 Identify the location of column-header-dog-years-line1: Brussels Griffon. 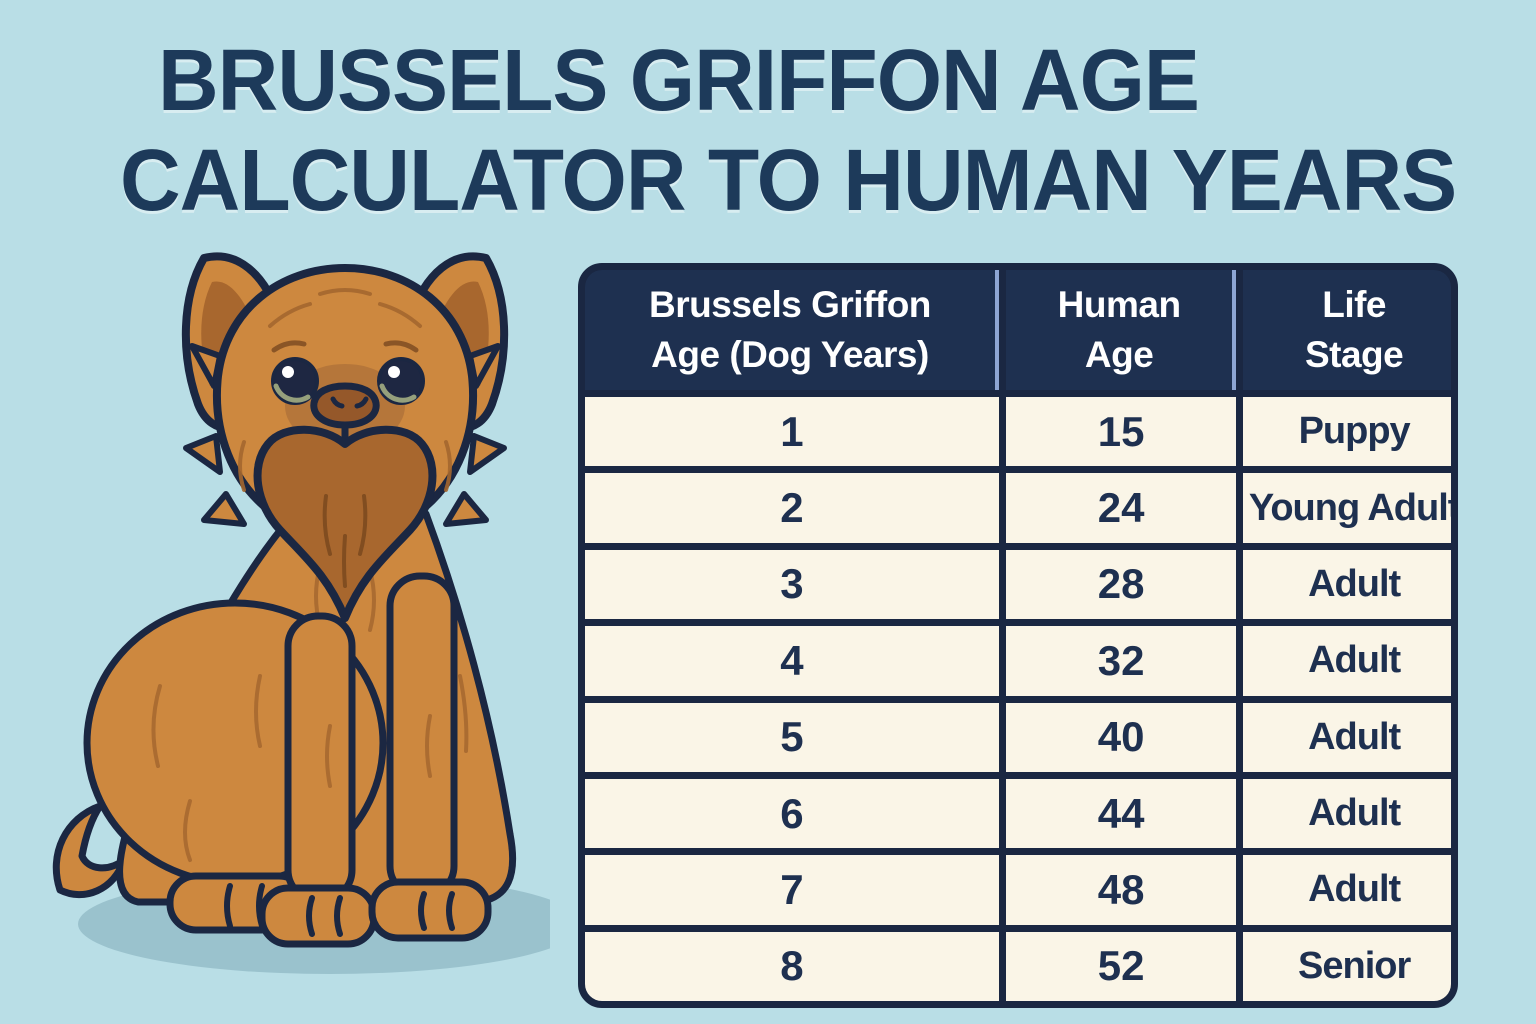
(790, 304).